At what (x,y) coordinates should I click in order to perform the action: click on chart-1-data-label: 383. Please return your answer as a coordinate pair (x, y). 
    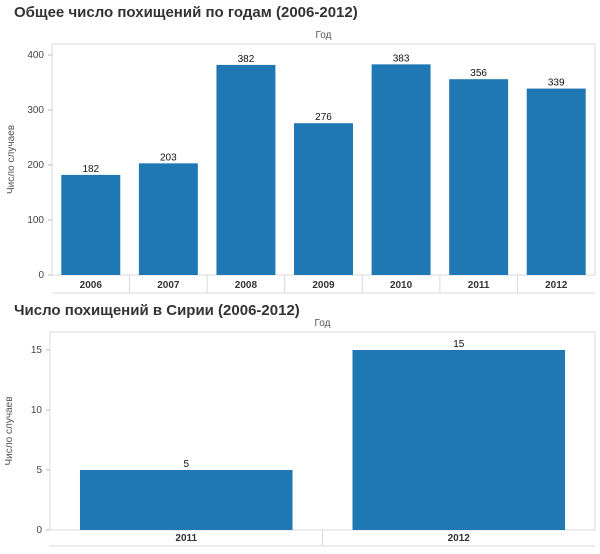
    Looking at the image, I should click on (401, 58).